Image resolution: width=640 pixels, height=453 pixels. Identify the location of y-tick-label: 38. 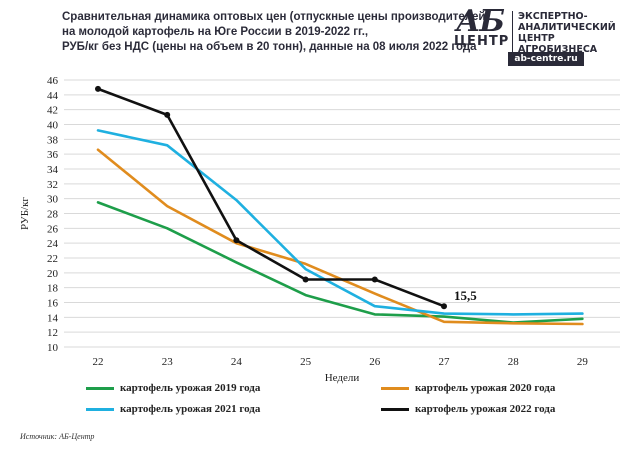
(53, 140).